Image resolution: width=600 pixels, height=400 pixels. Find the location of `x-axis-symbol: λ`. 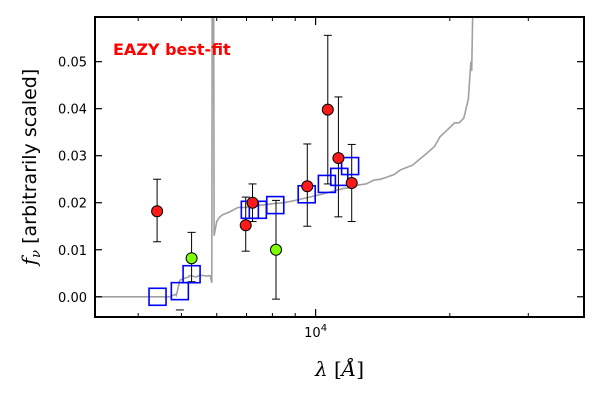

x-axis-symbol: λ is located at coordinates (321, 369).